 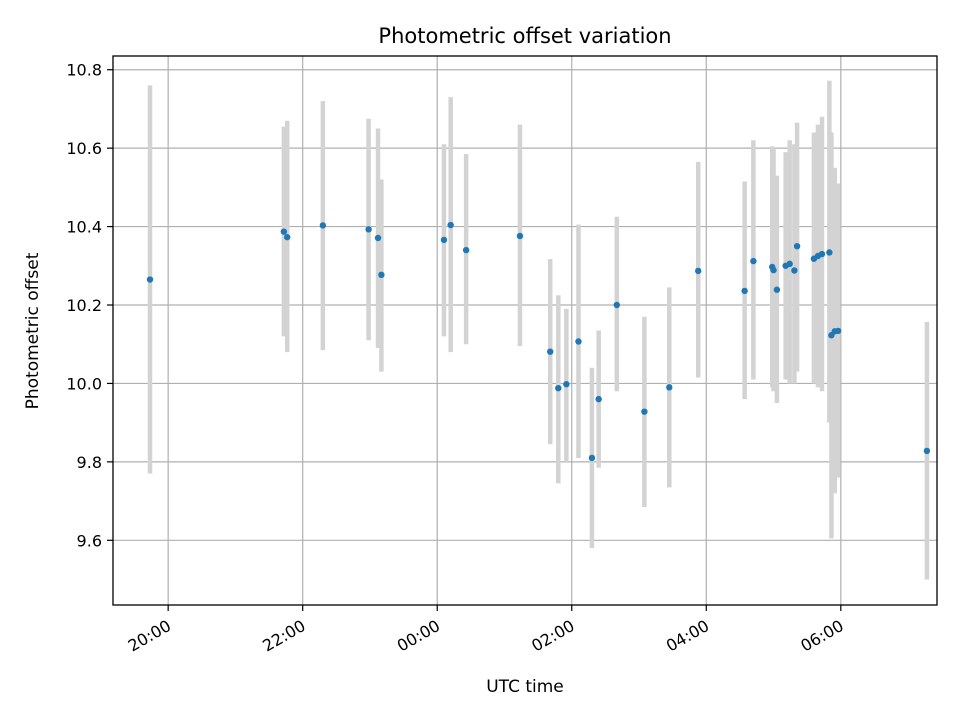 I want to click on x-tick-label: 06:00, so click(x=821, y=636).